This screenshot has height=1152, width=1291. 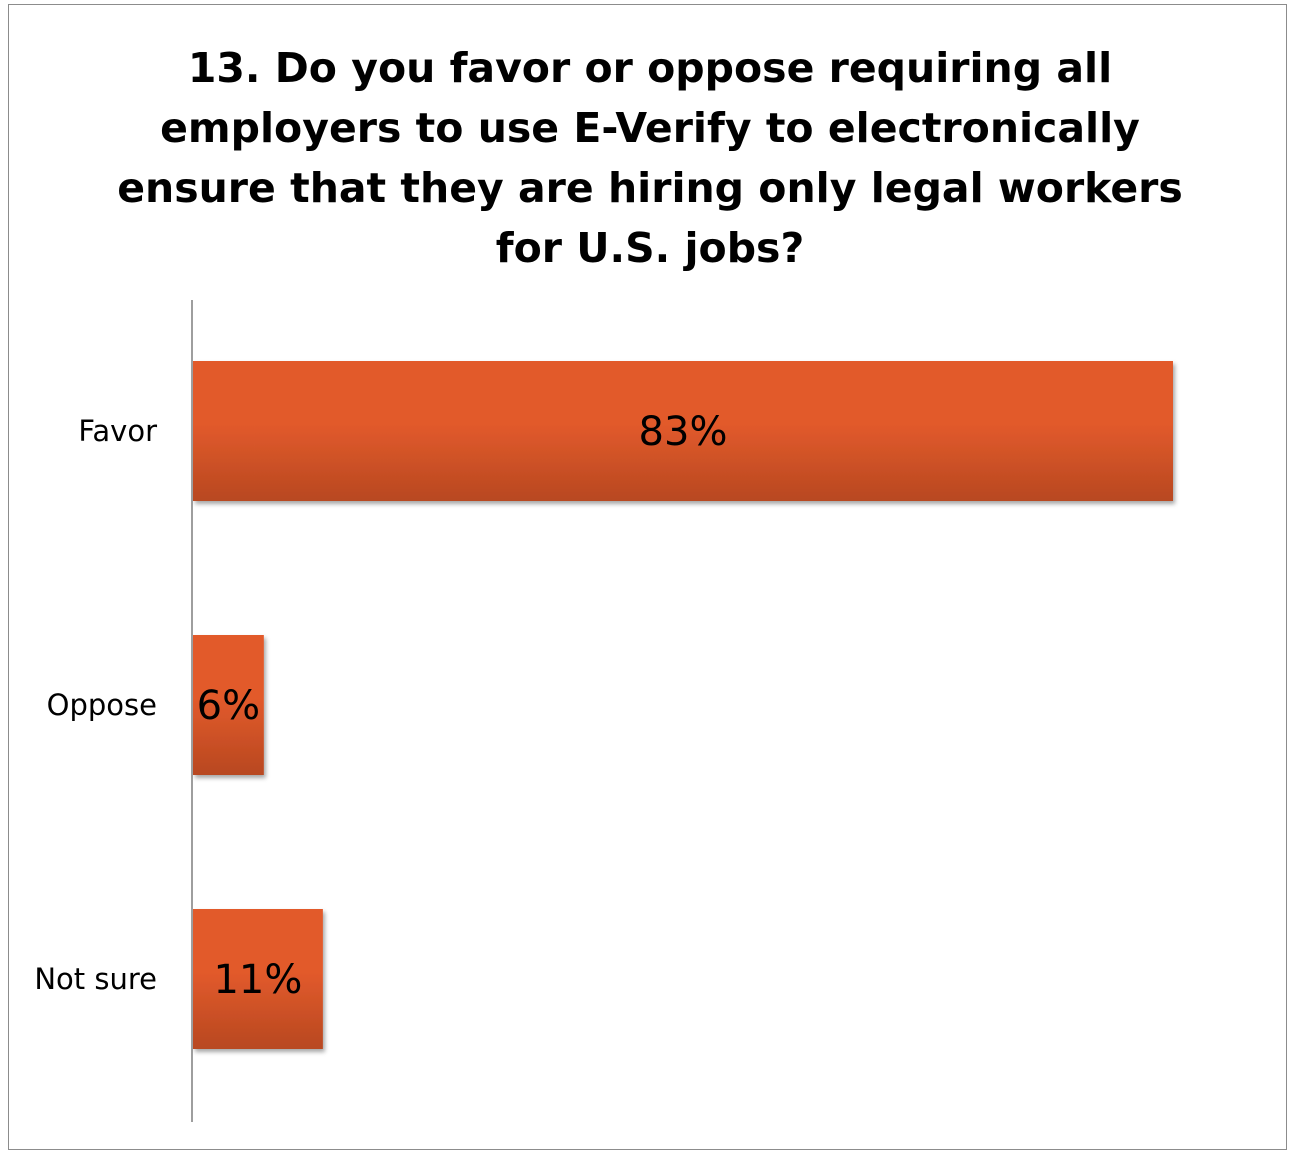 I want to click on data-label-oppose: 6%, so click(x=228, y=706).